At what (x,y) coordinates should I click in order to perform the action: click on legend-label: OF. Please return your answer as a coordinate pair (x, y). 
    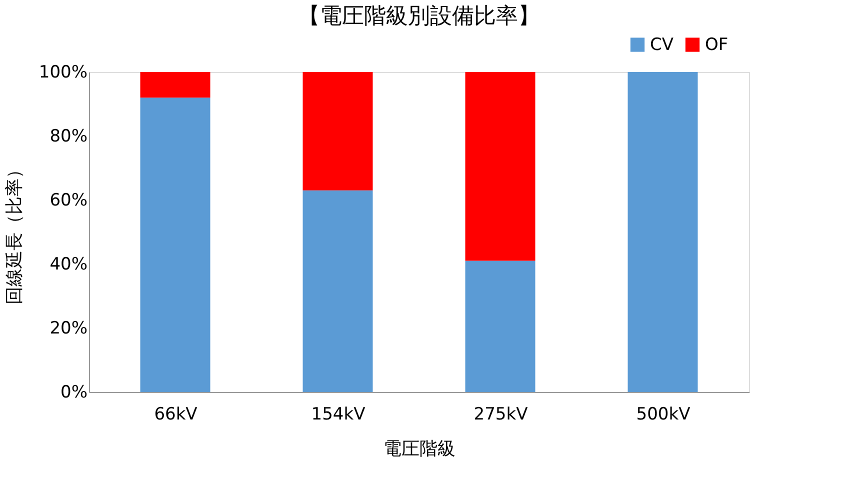
    Looking at the image, I should click on (716, 44).